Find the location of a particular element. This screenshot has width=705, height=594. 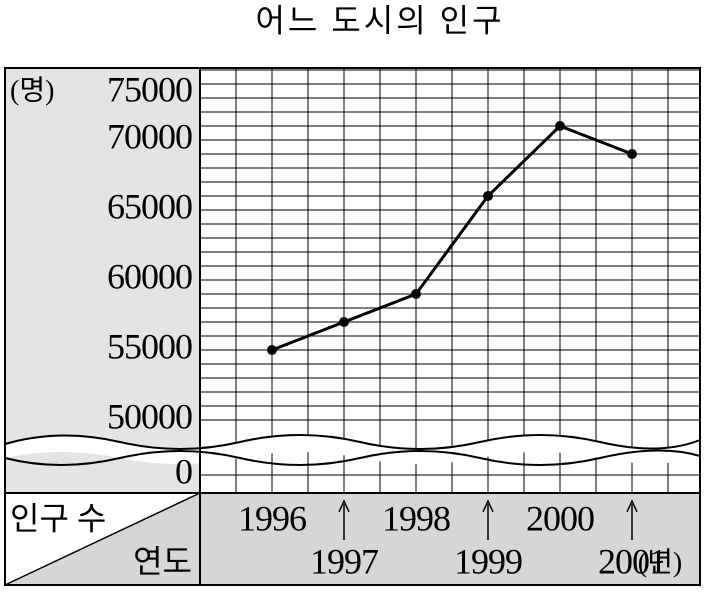

corner-category-label: 연도 is located at coordinates (162, 561).